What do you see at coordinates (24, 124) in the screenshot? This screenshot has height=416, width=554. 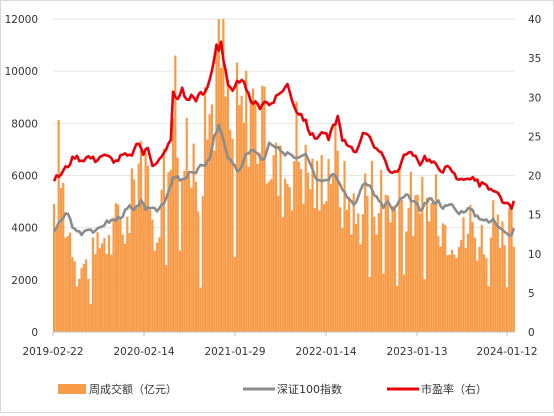 I see `left-tick-label: 8000` at bounding box center [24, 124].